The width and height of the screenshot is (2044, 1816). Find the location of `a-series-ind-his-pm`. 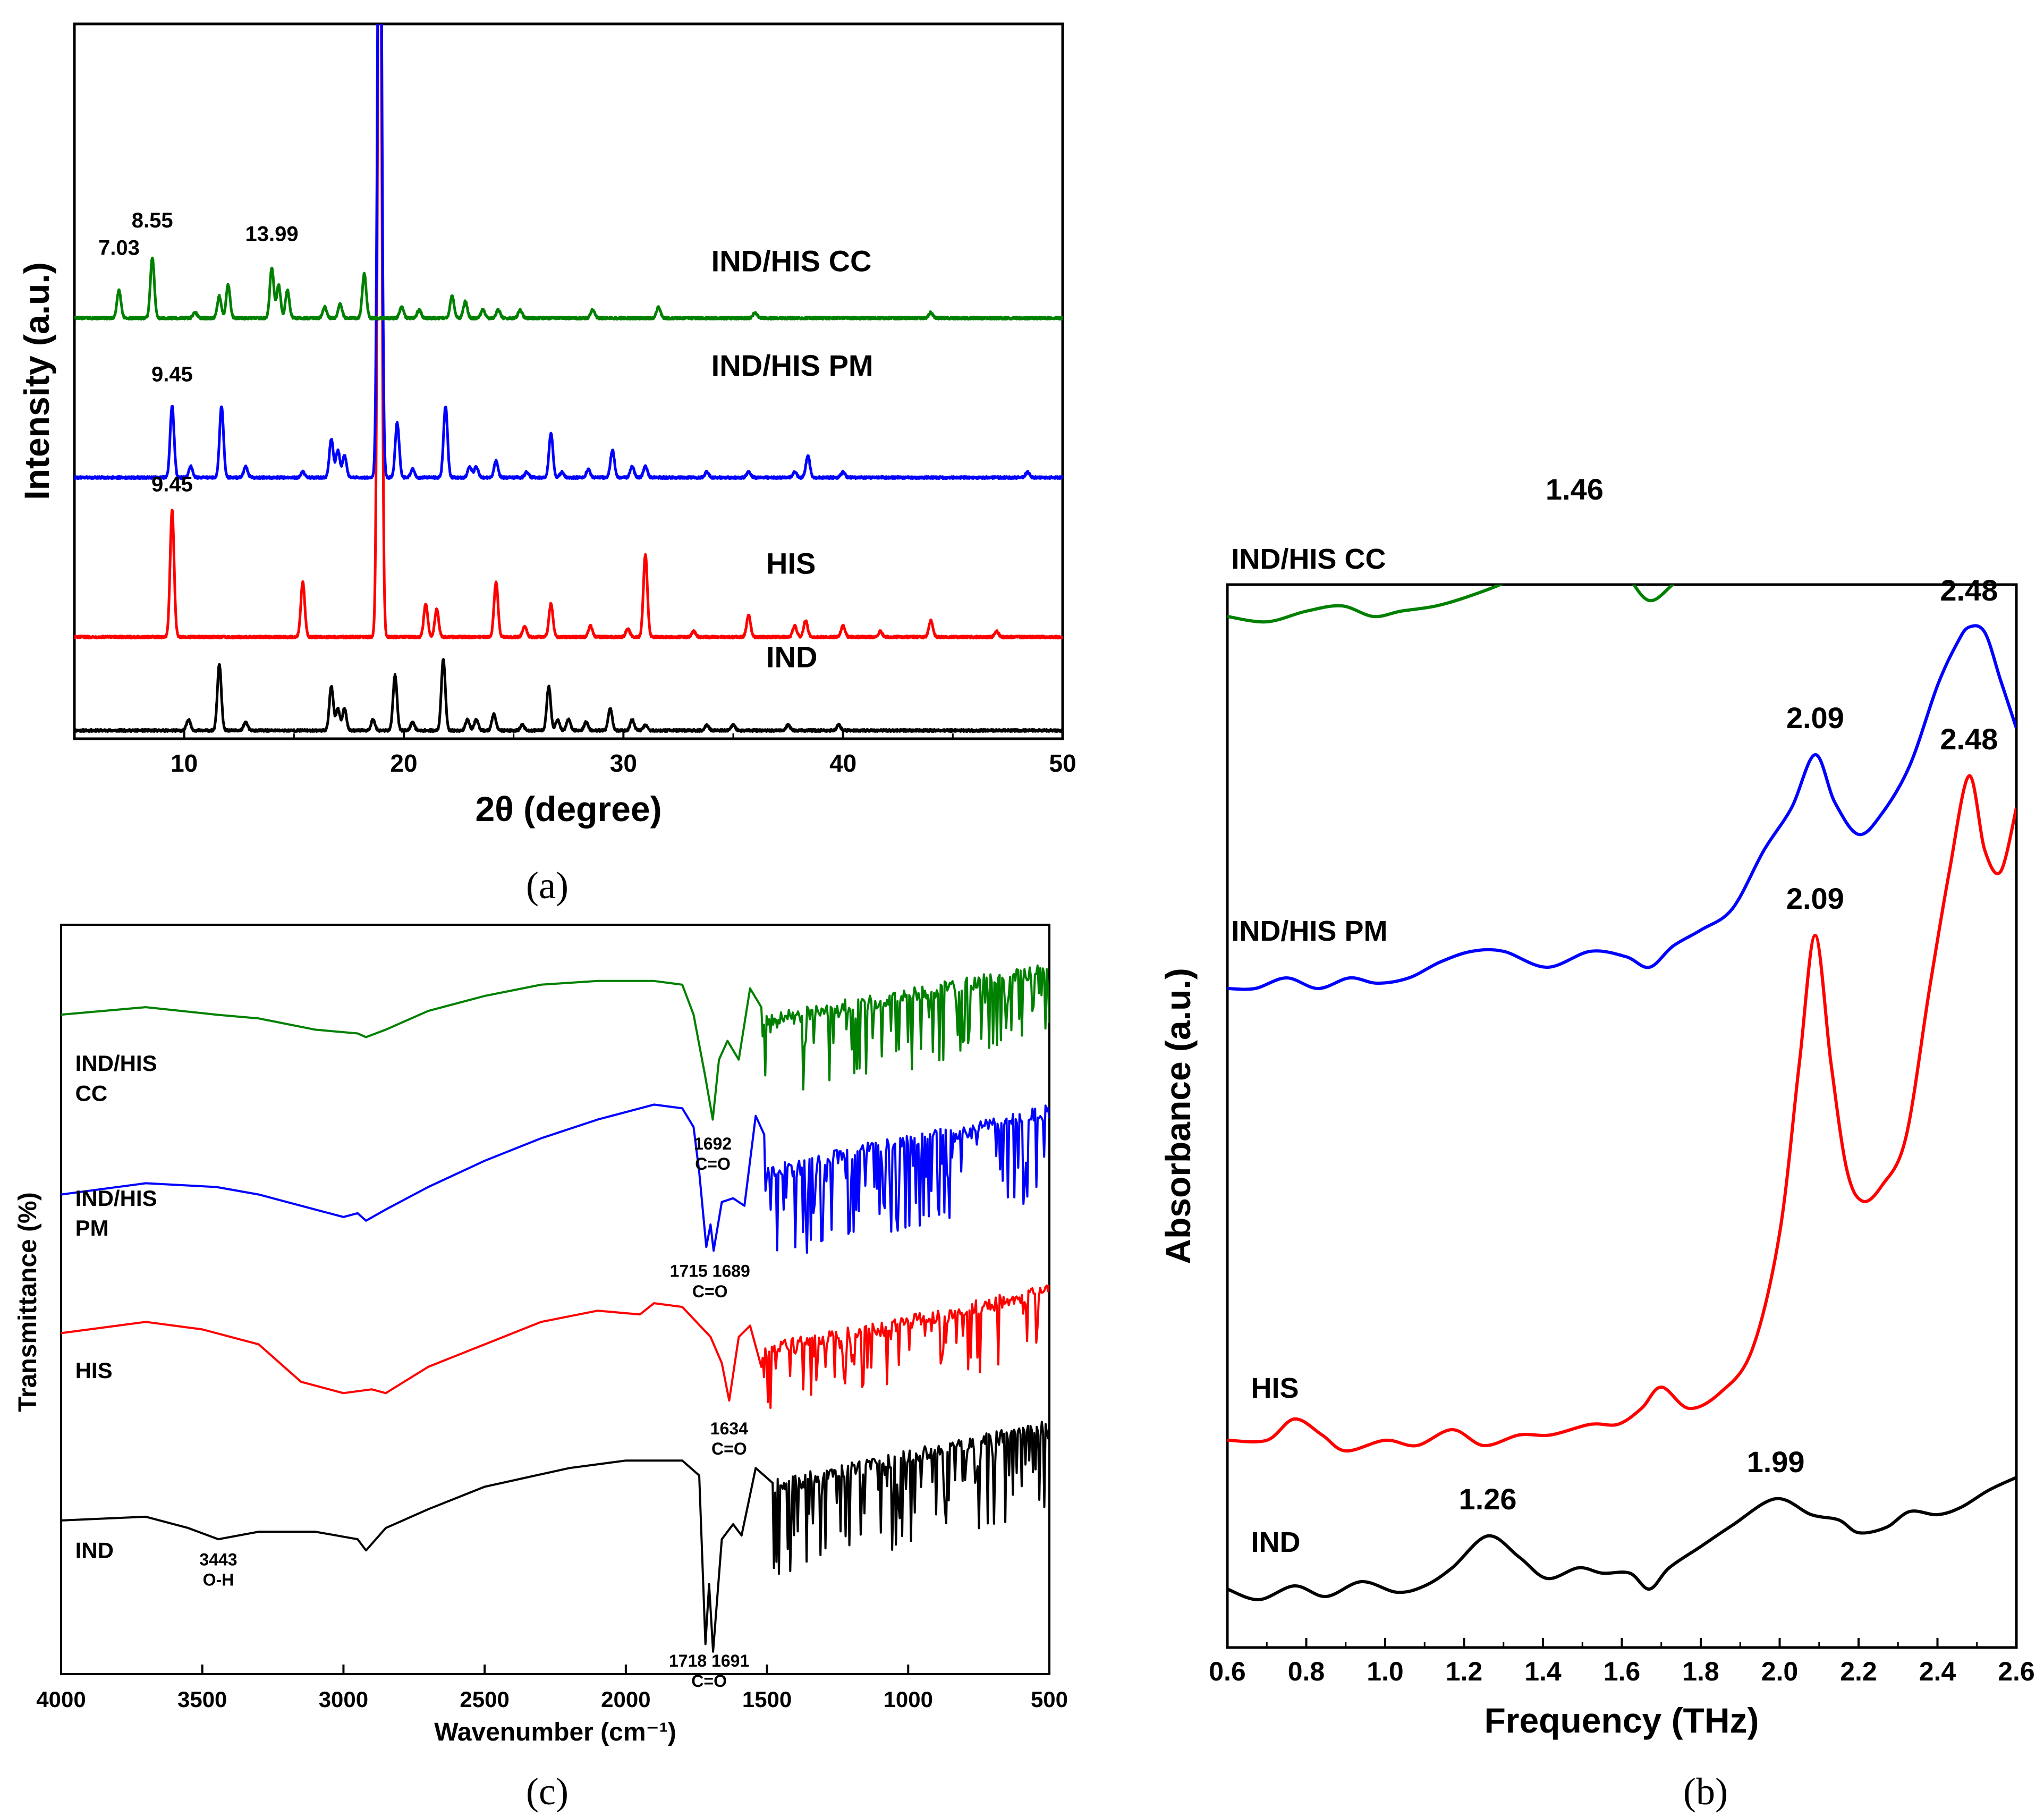

a-series-ind-his-pm is located at coordinates (568, 252).